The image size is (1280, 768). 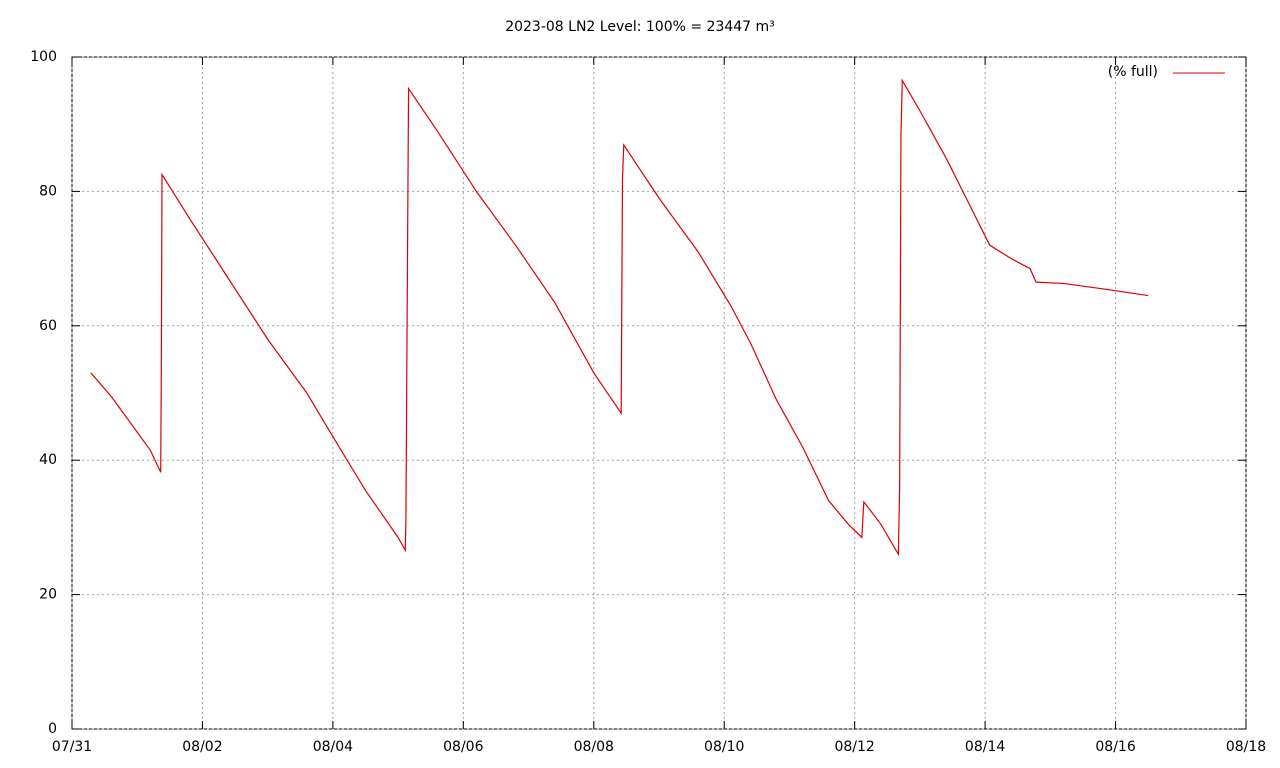 What do you see at coordinates (640, 27) in the screenshot?
I see `chart-title: 2023-08 LN2 Level: 100% = 23447 m³` at bounding box center [640, 27].